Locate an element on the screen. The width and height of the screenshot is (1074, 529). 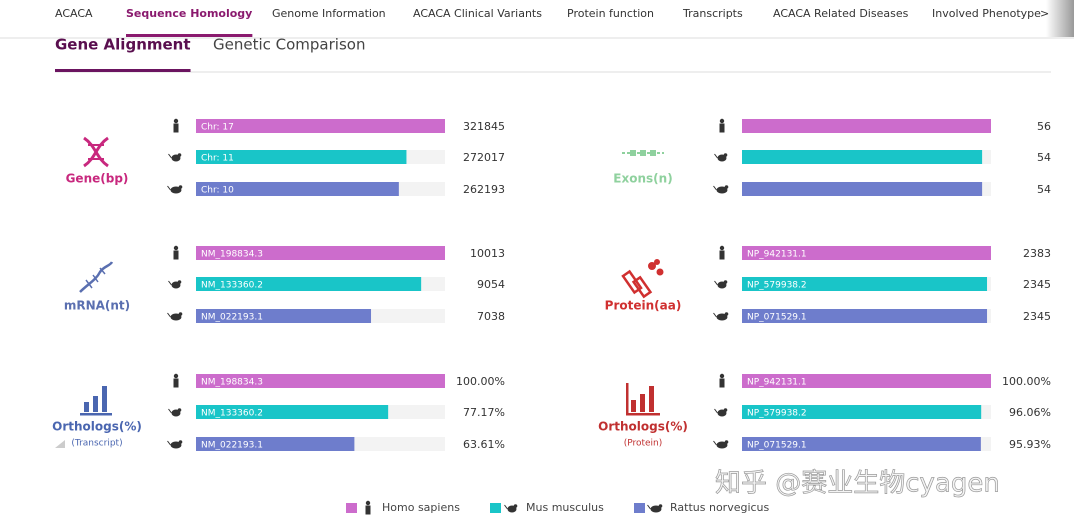
value-label: 2383 is located at coordinates (1037, 253).